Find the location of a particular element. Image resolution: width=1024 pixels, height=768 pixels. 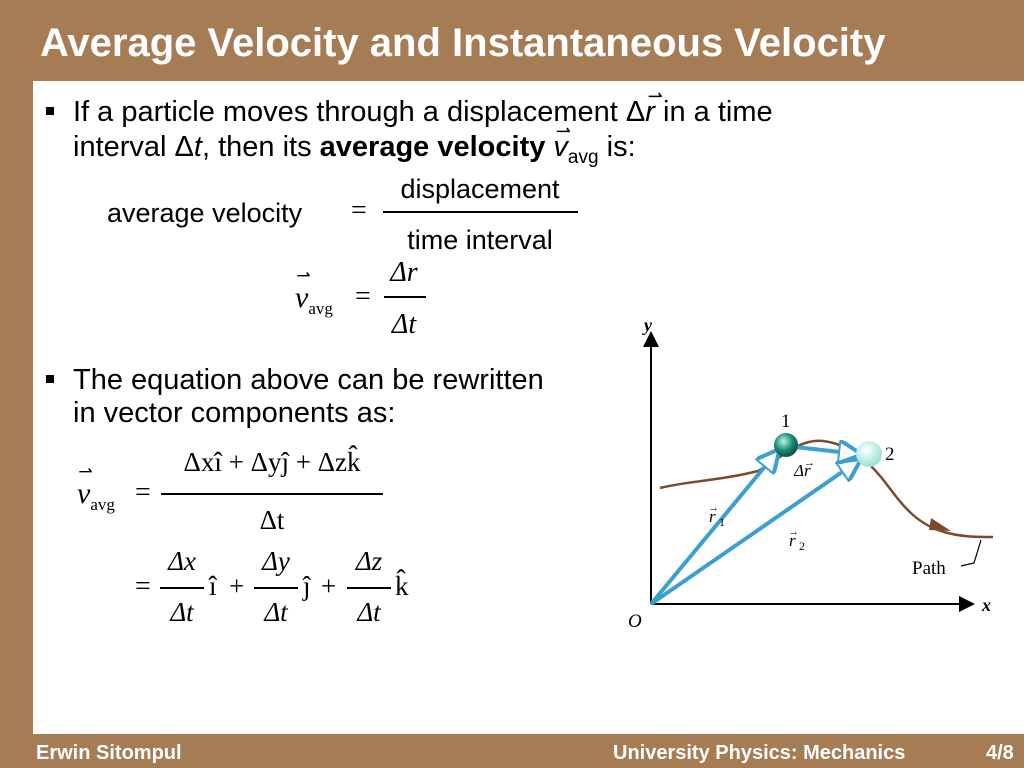

label-delta-r: Δr → is located at coordinates (804, 468).